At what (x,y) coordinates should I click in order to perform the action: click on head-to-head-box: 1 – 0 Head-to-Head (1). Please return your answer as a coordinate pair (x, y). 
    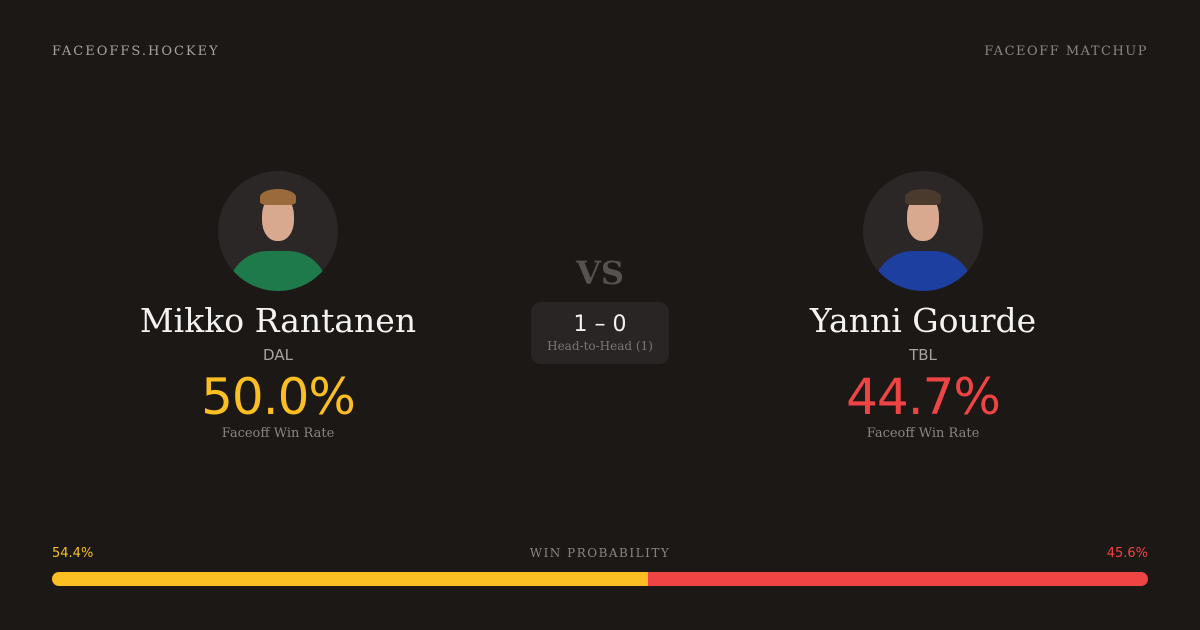
    Looking at the image, I should click on (600, 333).